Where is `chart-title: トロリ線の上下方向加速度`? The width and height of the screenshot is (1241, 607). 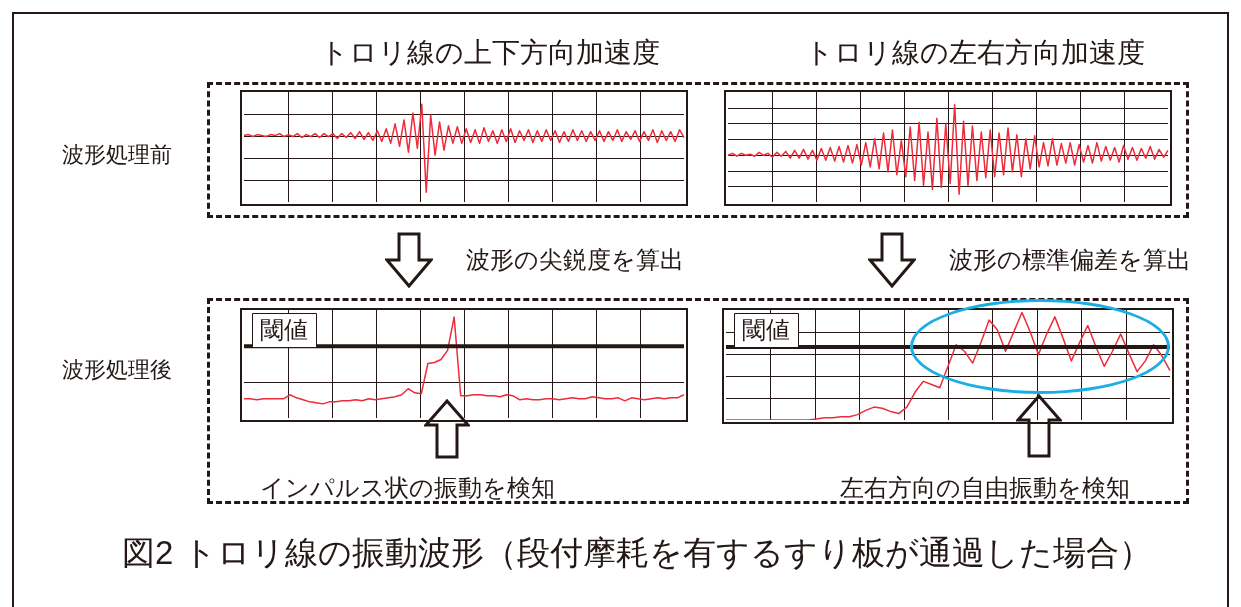 chart-title: トロリ線の上下方向加速度 is located at coordinates (490, 53).